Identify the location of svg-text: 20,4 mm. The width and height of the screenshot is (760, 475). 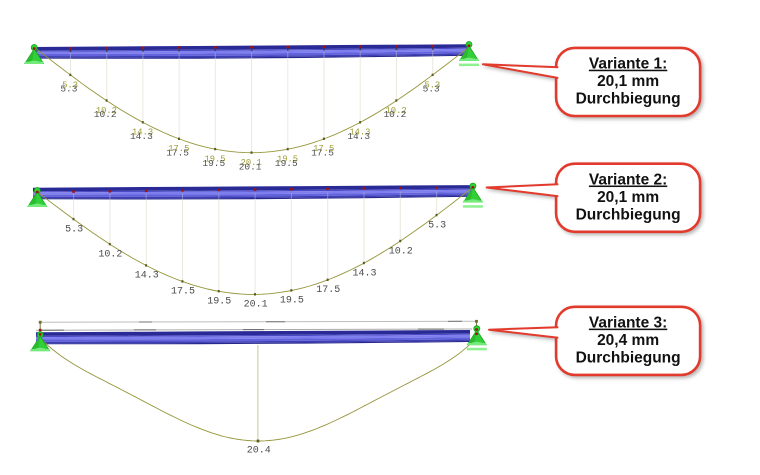
(628, 340).